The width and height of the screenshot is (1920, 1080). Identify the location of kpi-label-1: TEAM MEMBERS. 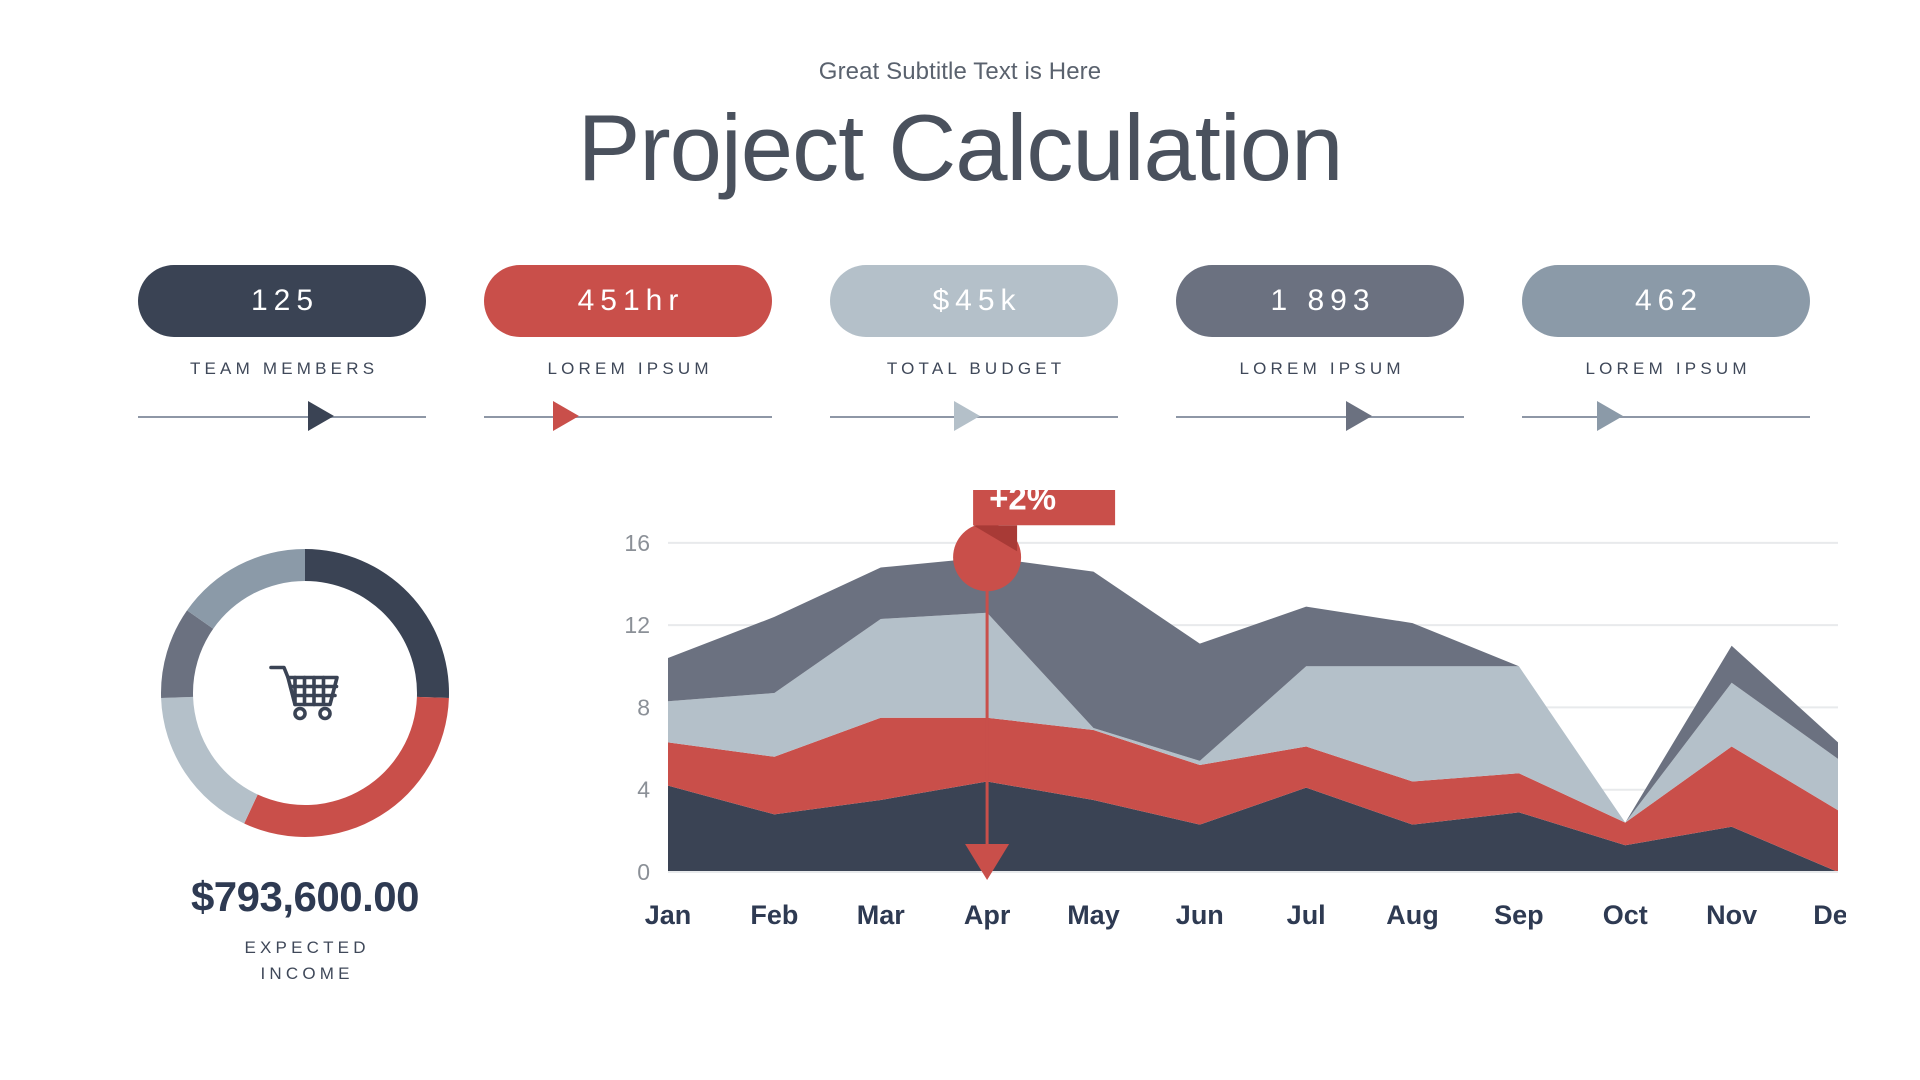
(284, 368).